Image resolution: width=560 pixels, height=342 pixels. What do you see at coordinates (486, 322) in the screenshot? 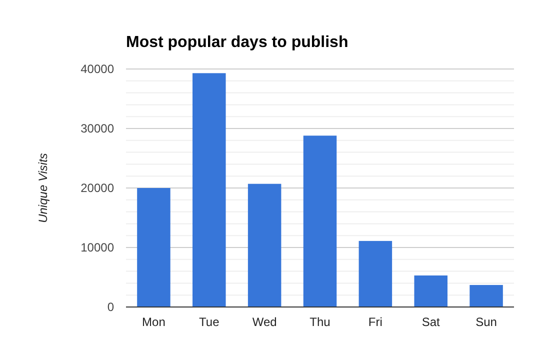
I see `x-tick-label: Sun` at bounding box center [486, 322].